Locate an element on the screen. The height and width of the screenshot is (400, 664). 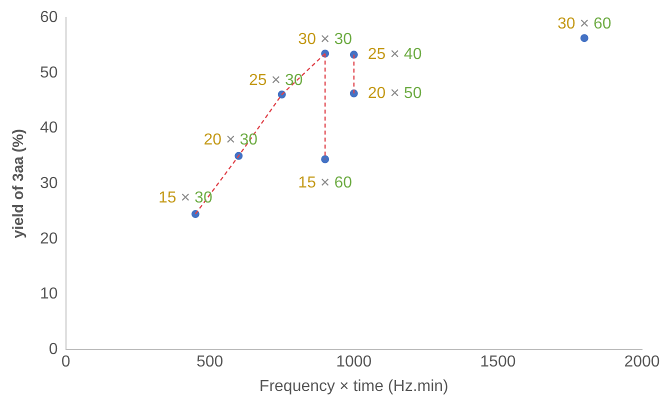
y-tick-label: 30 is located at coordinates (49, 183).